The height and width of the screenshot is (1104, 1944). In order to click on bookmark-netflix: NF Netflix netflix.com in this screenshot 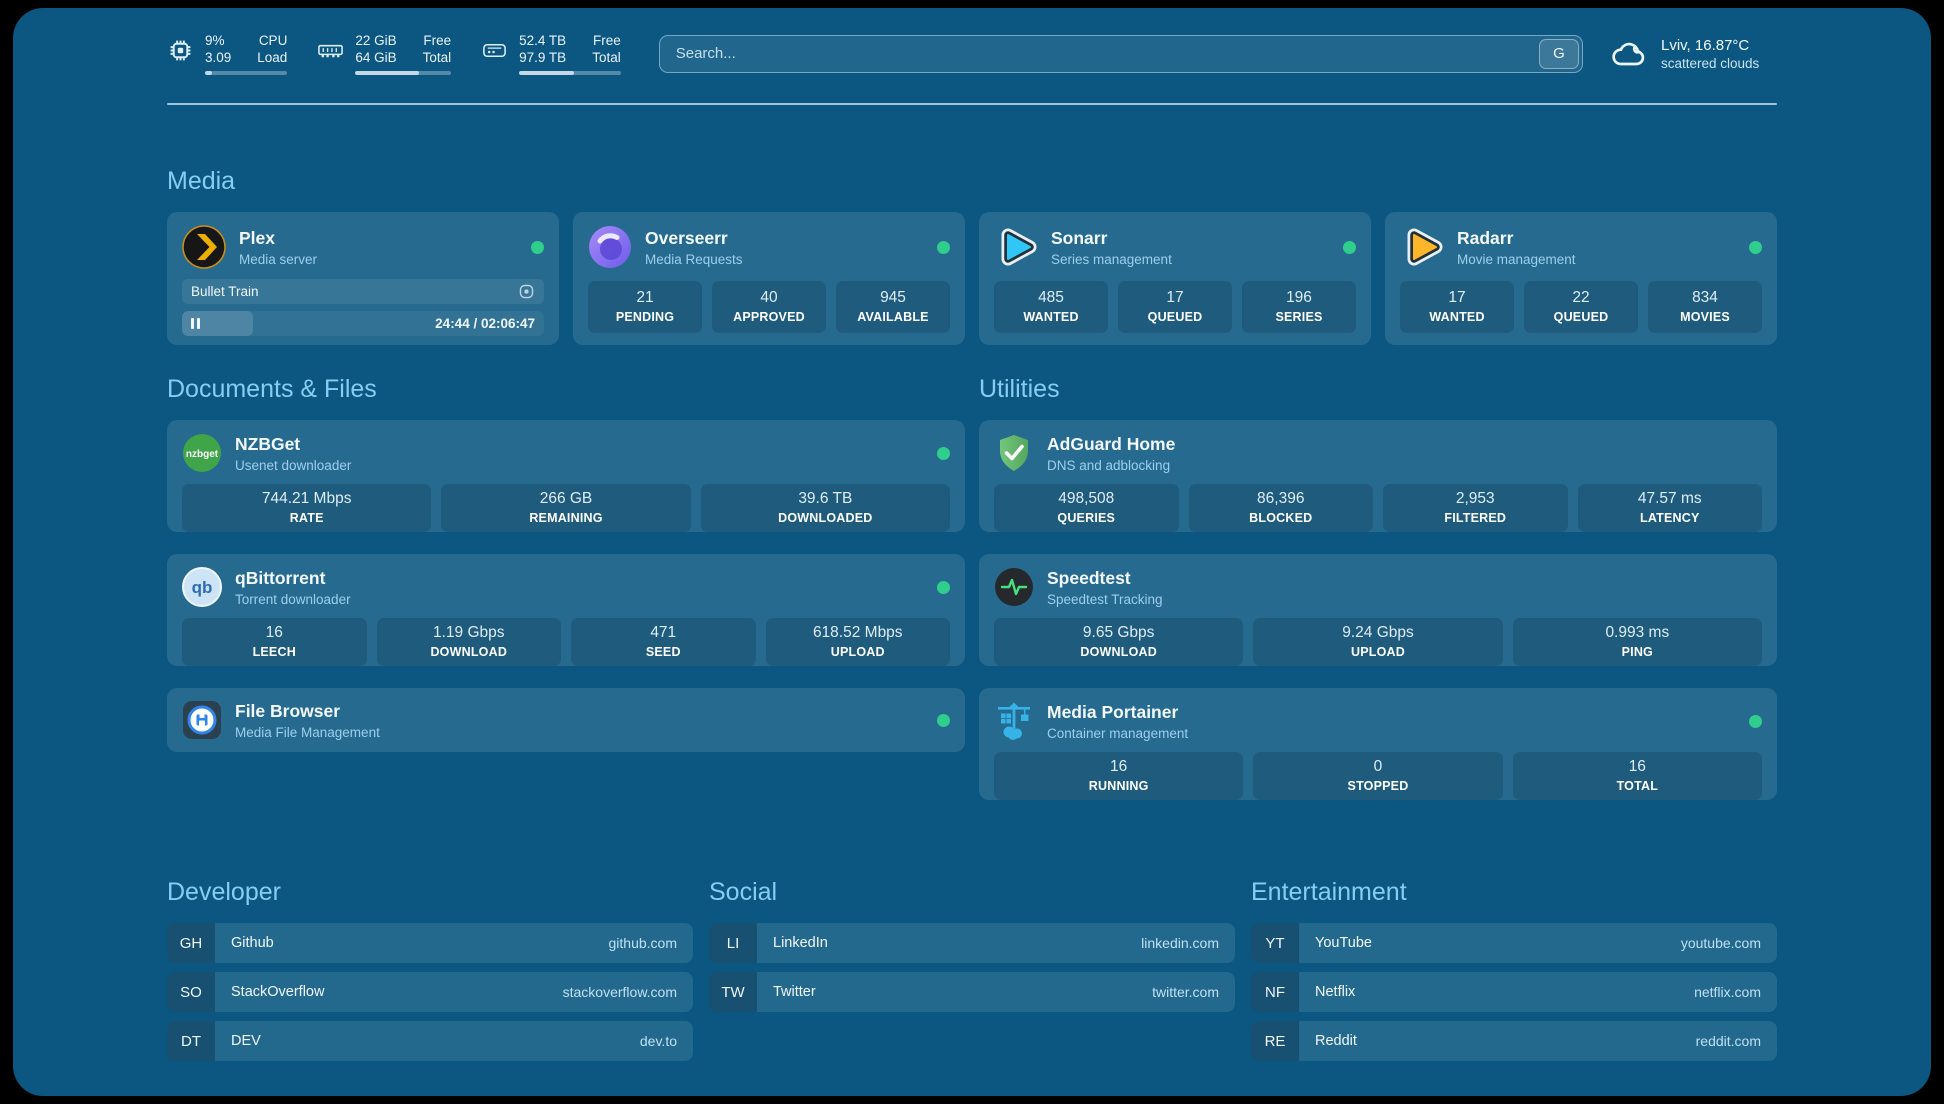, I will do `click(1514, 992)`.